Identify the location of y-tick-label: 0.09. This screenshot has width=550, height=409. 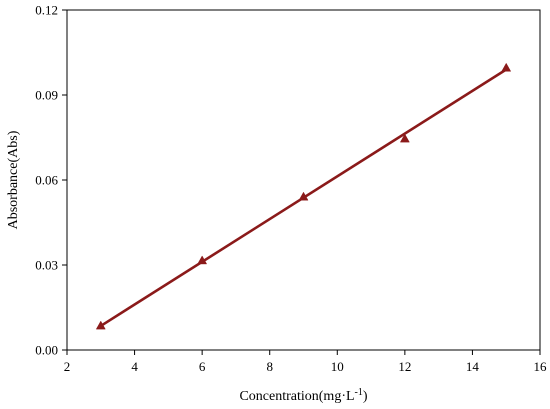
(46, 95).